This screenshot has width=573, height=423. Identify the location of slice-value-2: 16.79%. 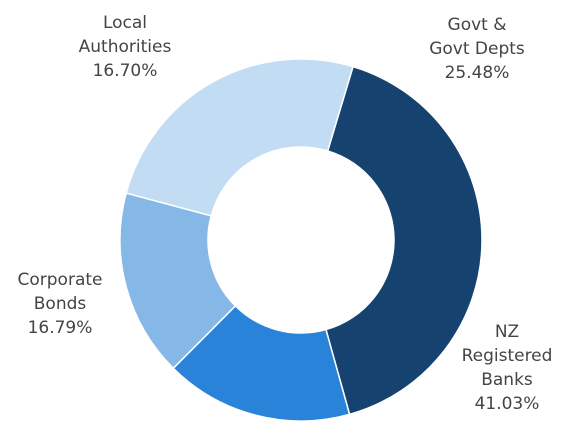
(60, 328).